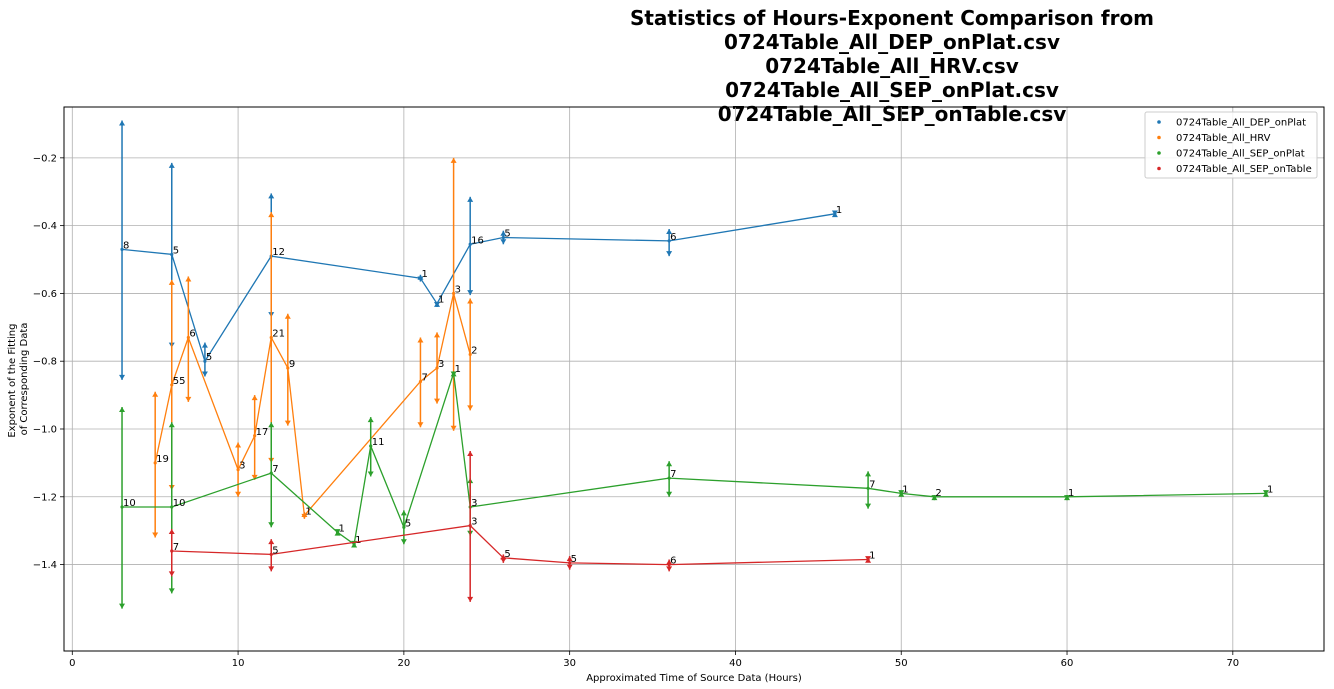 The width and height of the screenshot is (1334, 689). I want to click on data-label: 3, so click(474, 503).